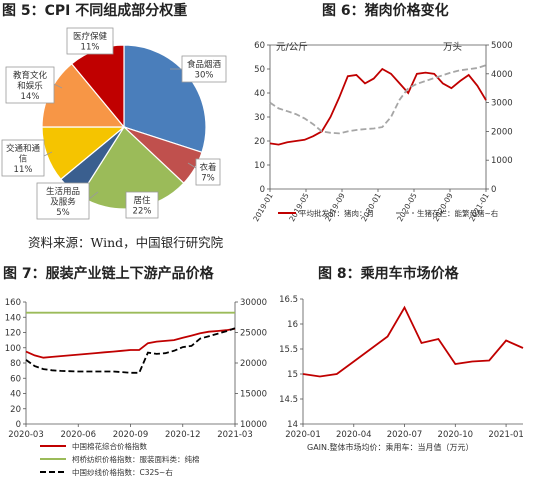 The width and height of the screenshot is (550, 484). What do you see at coordinates (458, 213) in the screenshot?
I see `pork-legend-label: 生猪存栏：能繁母猪~右` at bounding box center [458, 213].